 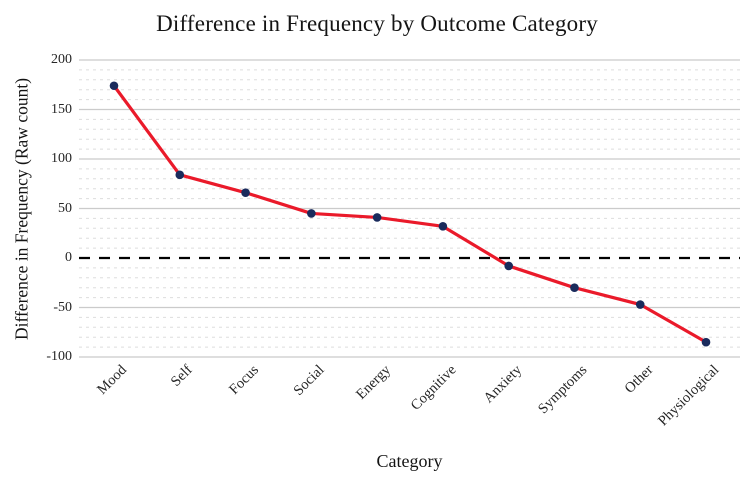 I want to click on data-point-symptoms, so click(x=574, y=288).